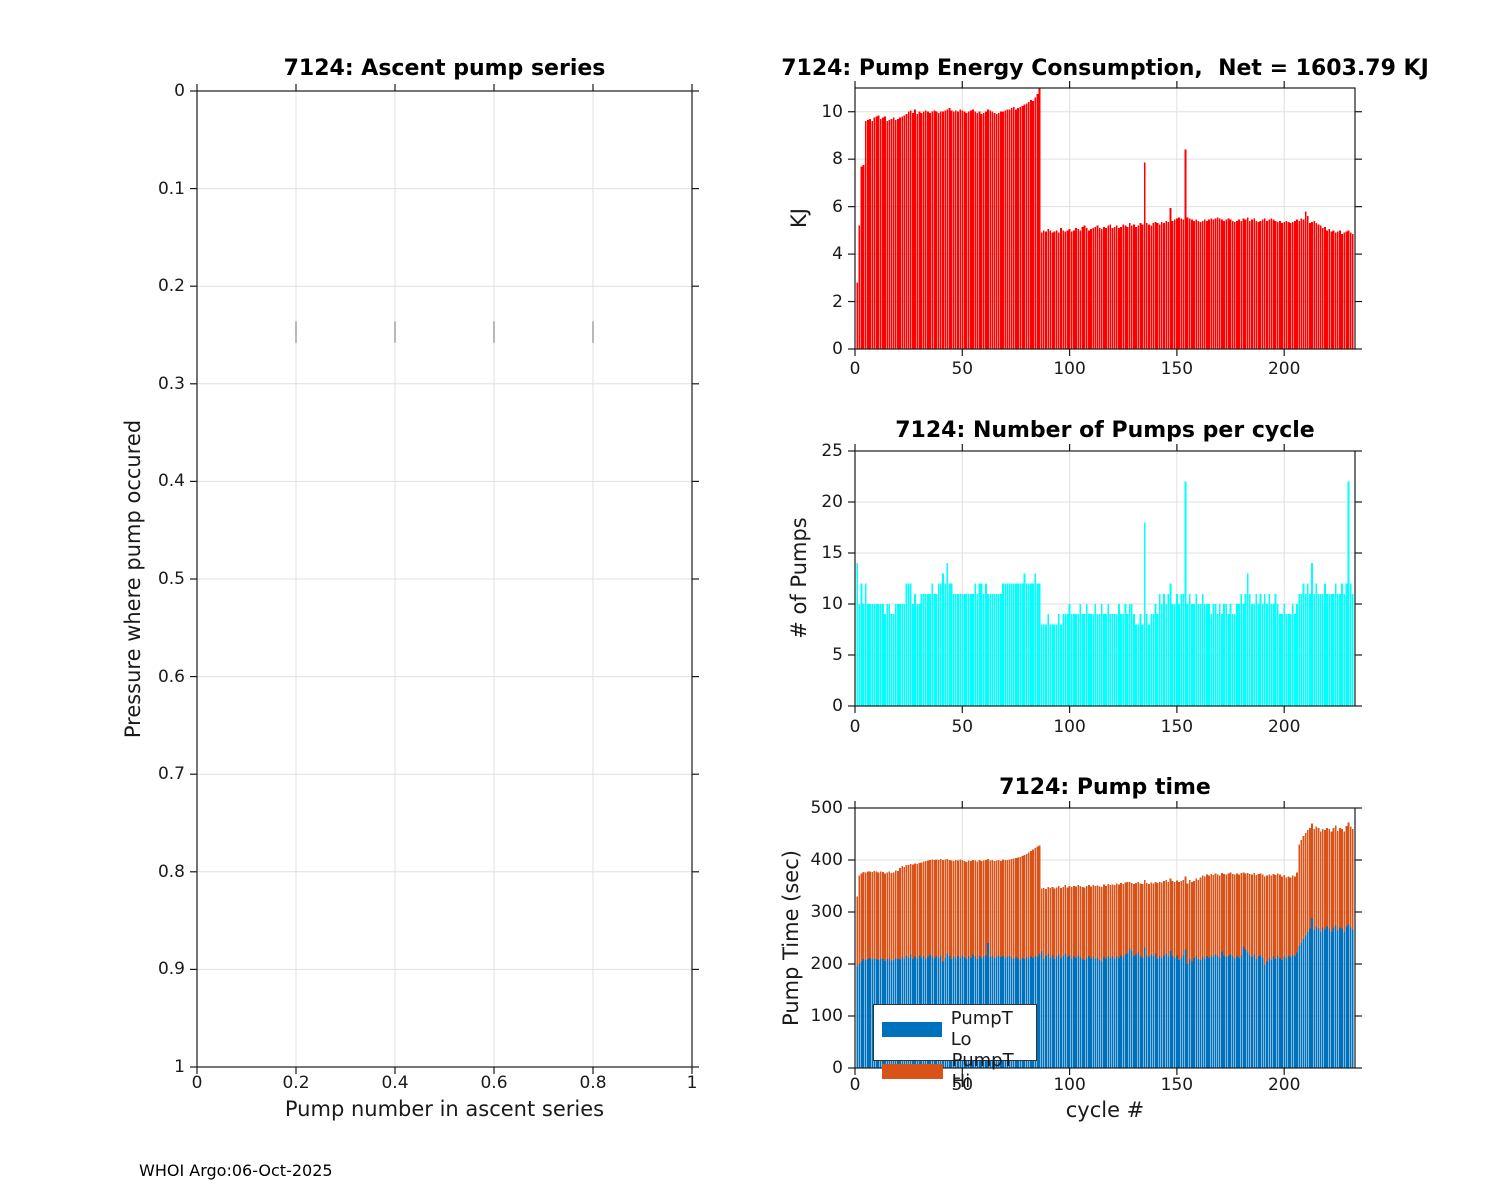  I want to click on y-tick-label: 0.7, so click(171, 774).